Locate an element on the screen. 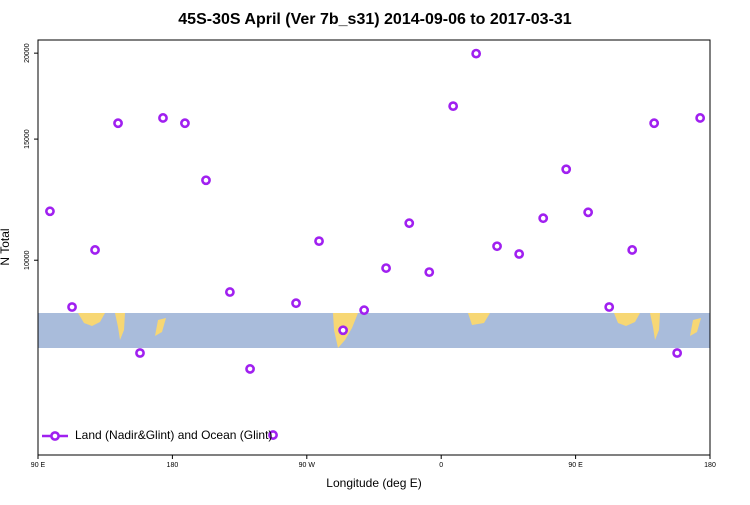  y-tick-label: 15000 is located at coordinates (27, 139).